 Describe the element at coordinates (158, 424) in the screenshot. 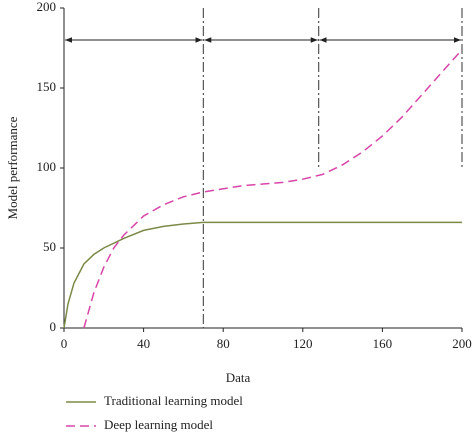

I see `legend-label: Deep learning model` at that location.